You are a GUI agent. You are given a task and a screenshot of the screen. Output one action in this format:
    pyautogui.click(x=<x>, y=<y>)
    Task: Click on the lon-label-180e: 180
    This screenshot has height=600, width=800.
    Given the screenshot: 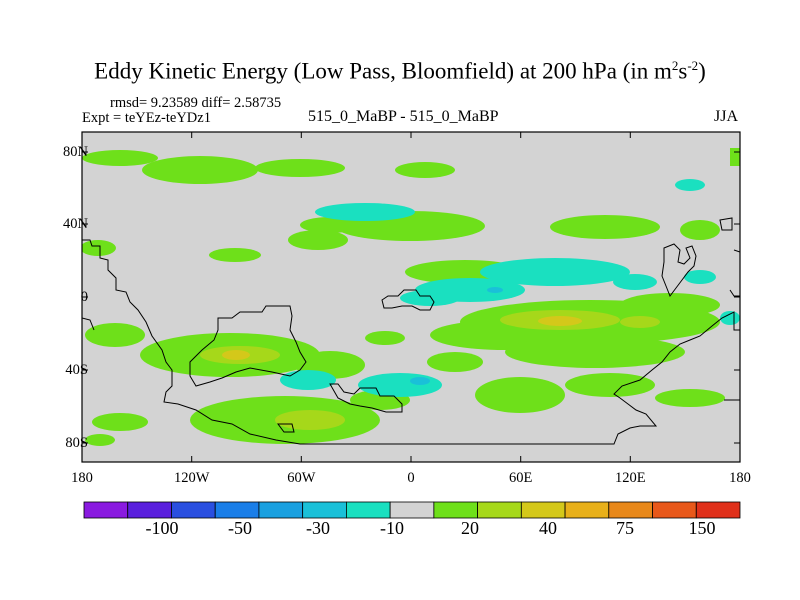 What is the action you would take?
    pyautogui.click(x=740, y=478)
    